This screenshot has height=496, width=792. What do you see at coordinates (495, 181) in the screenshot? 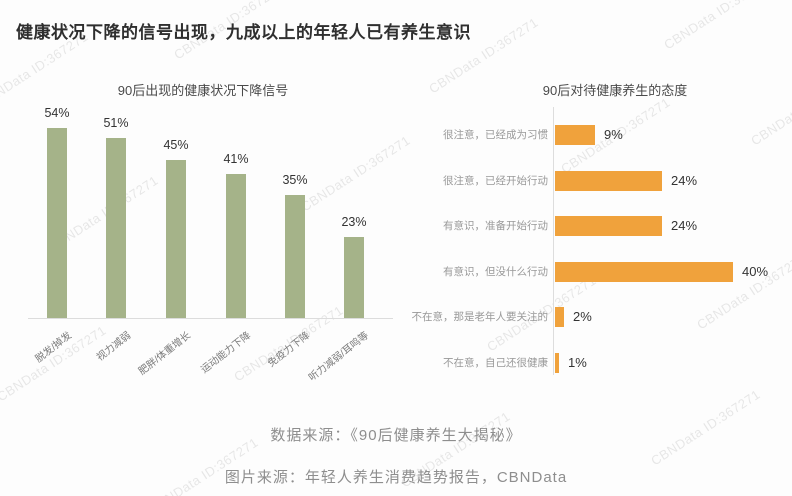
I see `attitude-category-label: 很注意，已经开始行动` at bounding box center [495, 181].